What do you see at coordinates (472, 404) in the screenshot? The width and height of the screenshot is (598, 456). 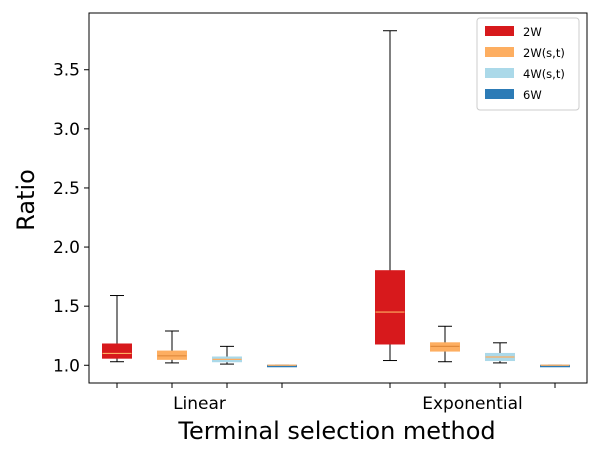 I see `x-tick-label-exponential: Exponential` at bounding box center [472, 404].